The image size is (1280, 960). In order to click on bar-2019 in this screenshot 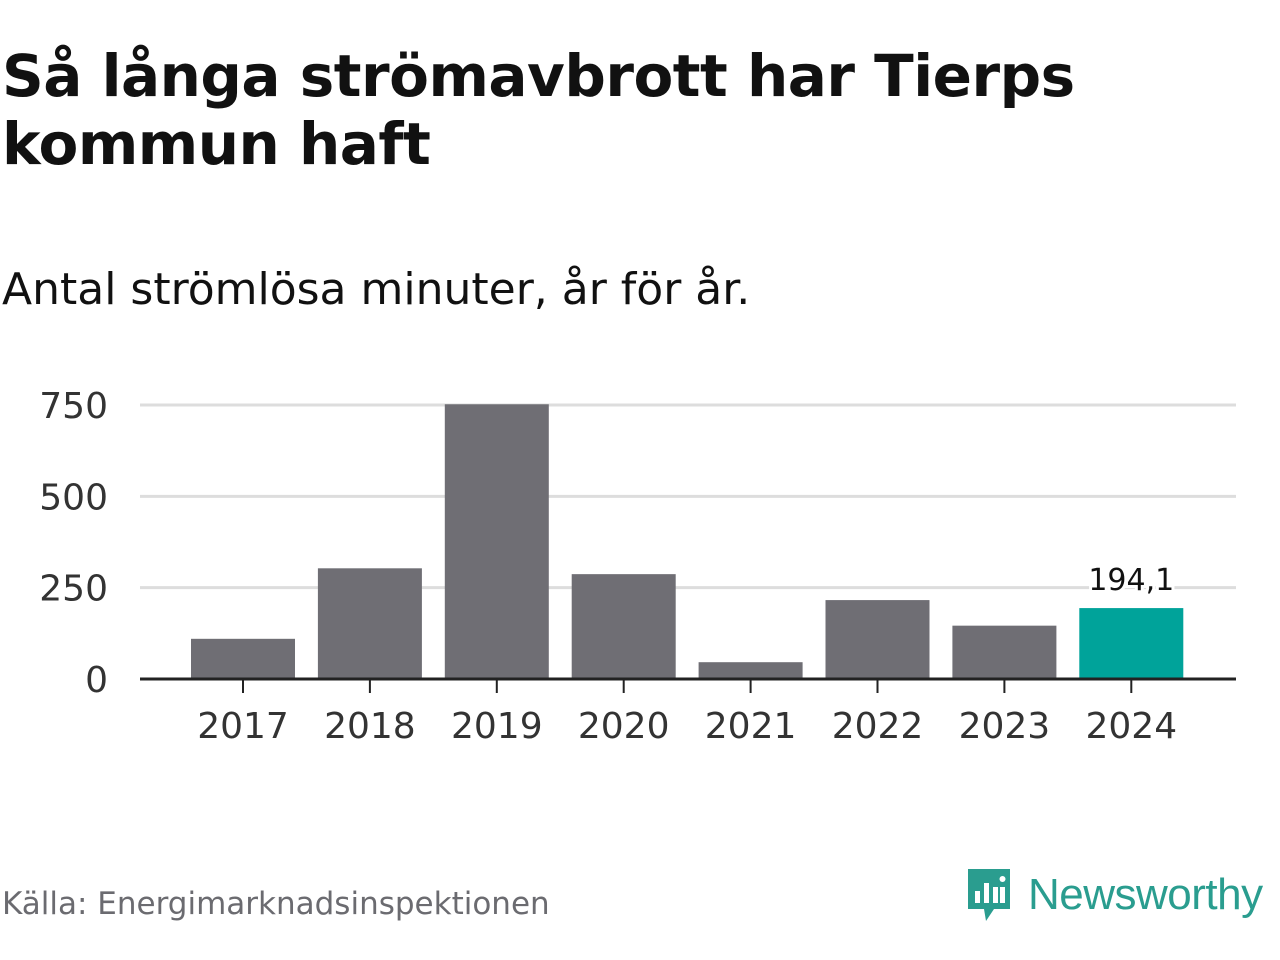, I will do `click(496, 541)`.